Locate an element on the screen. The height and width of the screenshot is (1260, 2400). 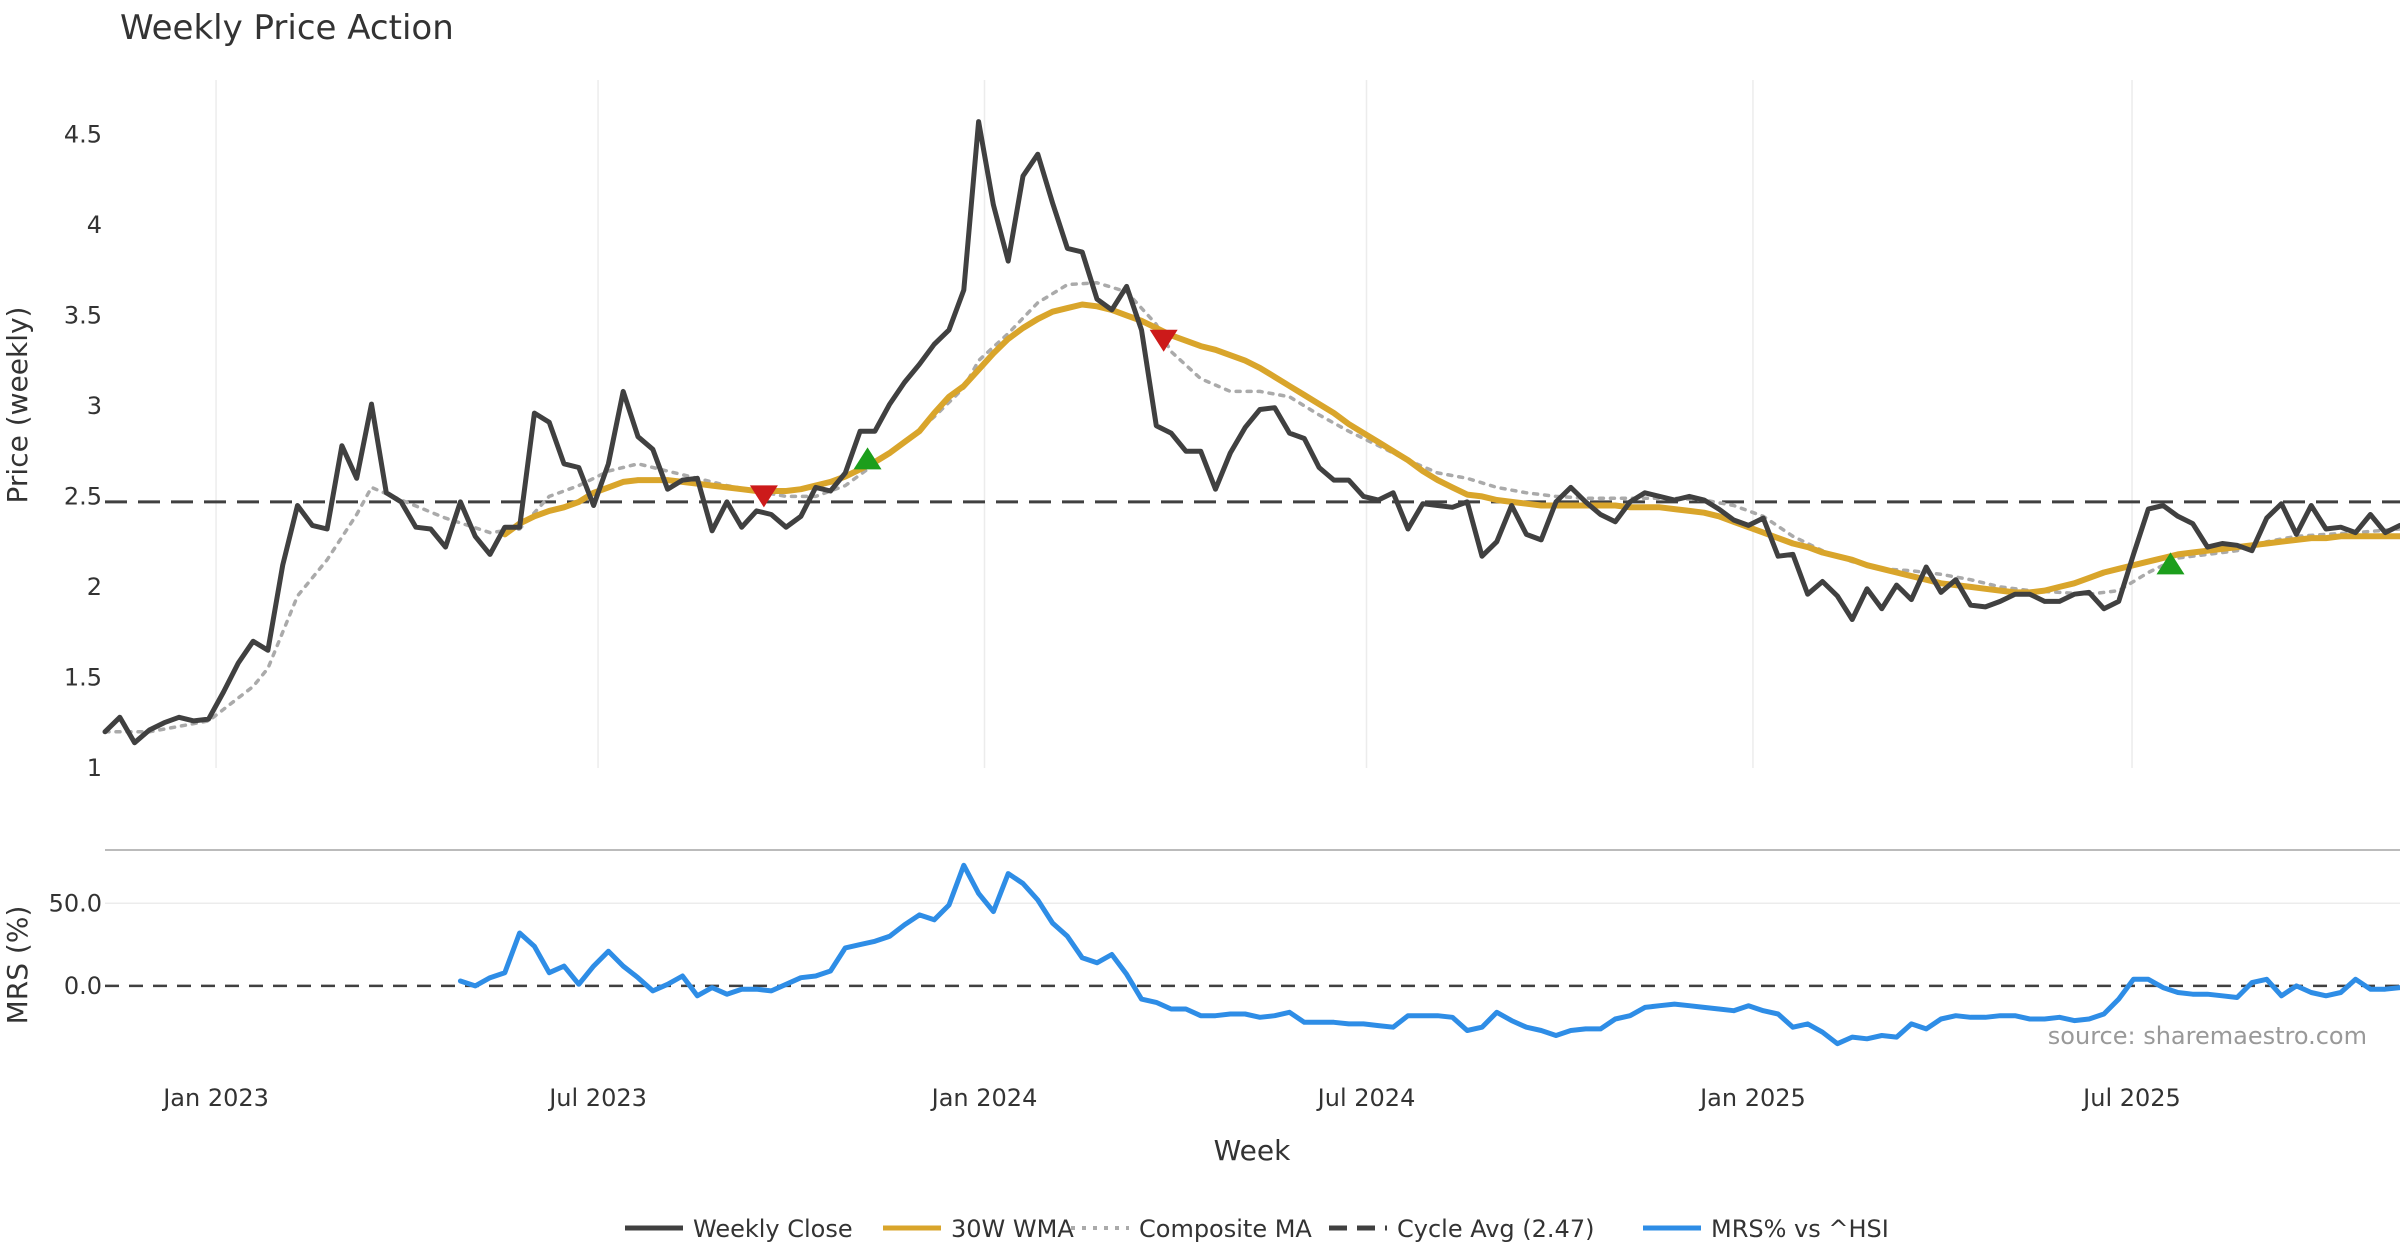
price-y-tick-label: 4 is located at coordinates (94, 225).